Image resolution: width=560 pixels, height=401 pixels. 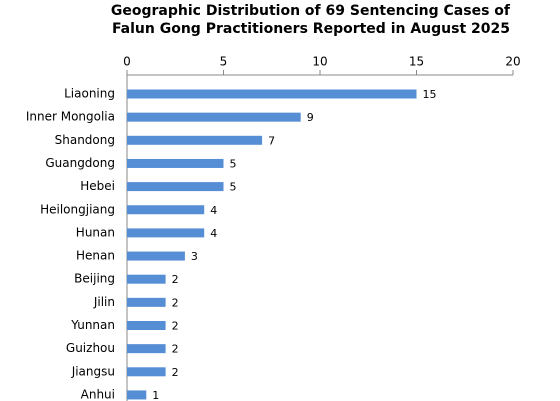 I want to click on y-tick-label: Heilongjiang, so click(x=77, y=209).